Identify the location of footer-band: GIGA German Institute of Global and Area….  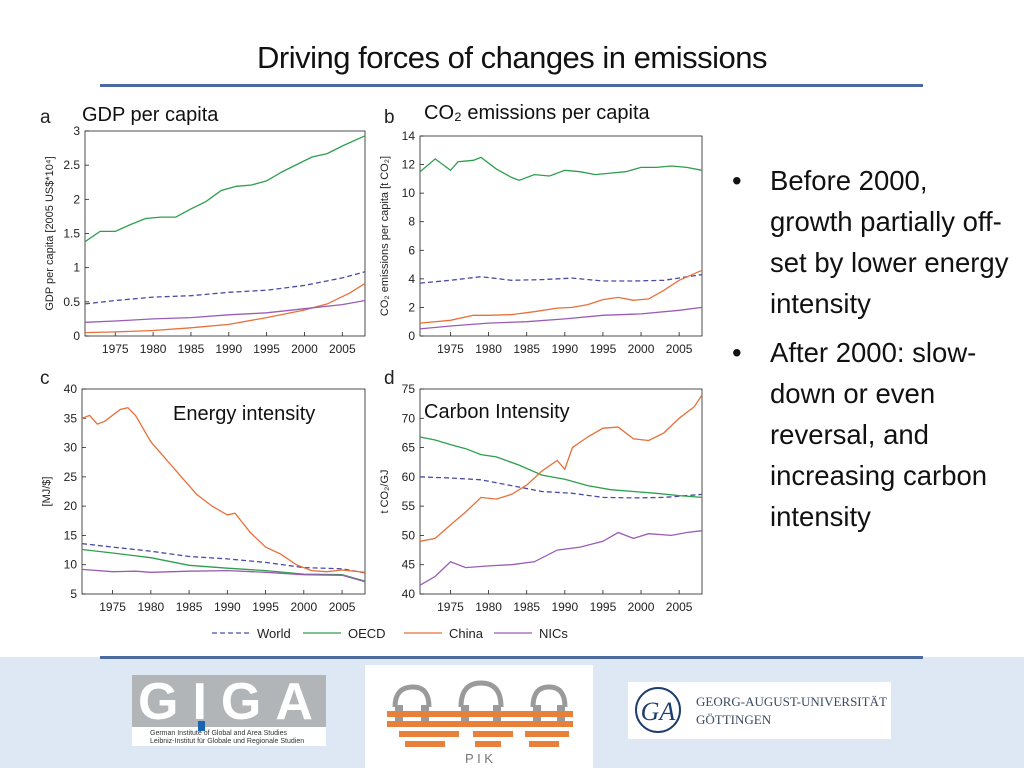
(512, 712).